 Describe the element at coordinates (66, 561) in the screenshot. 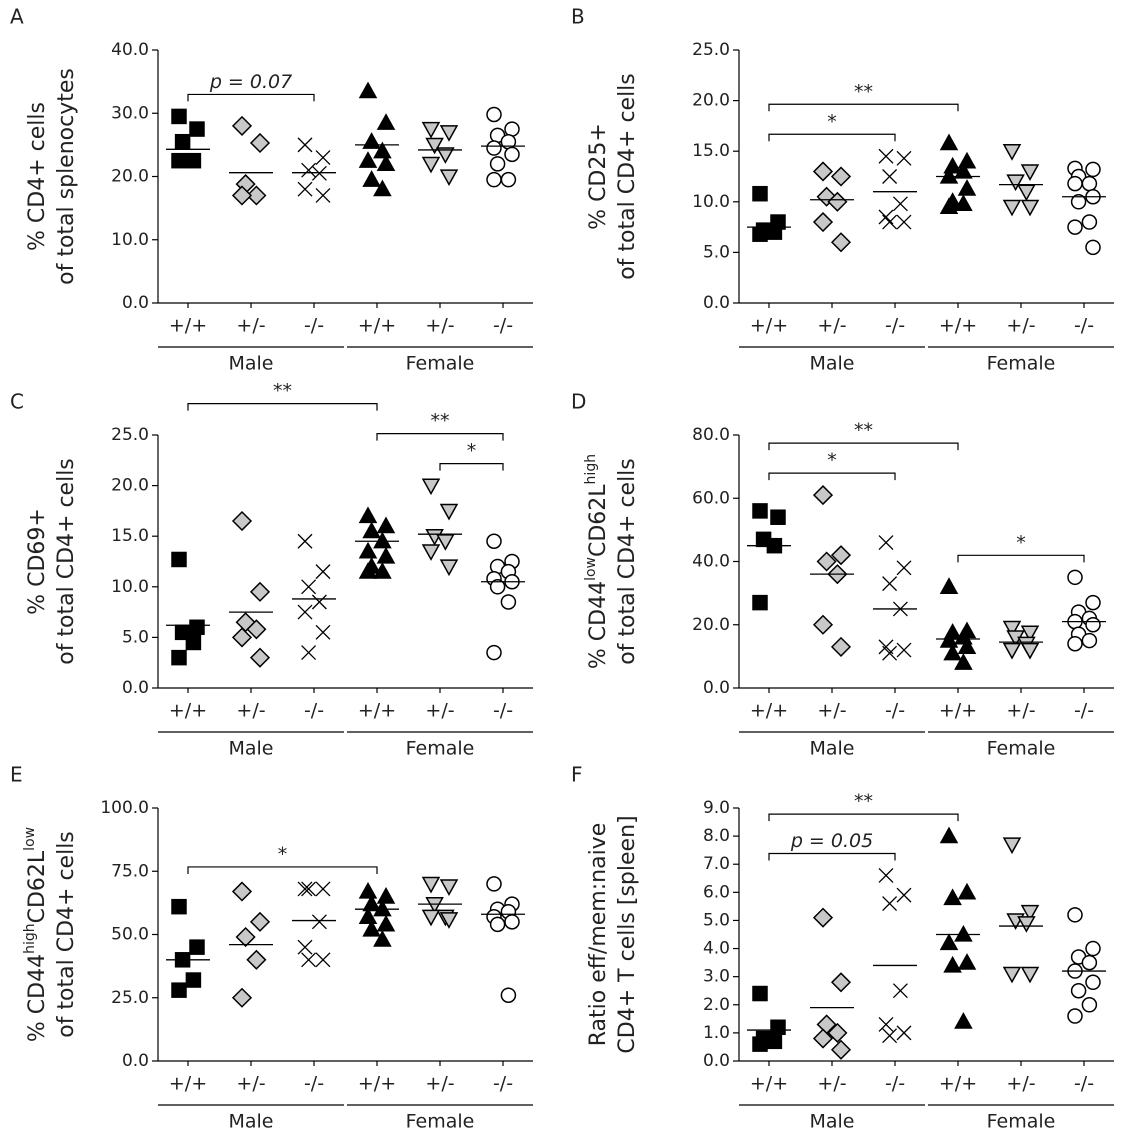

I see `y-axis-label: of total CD4+ cells` at that location.